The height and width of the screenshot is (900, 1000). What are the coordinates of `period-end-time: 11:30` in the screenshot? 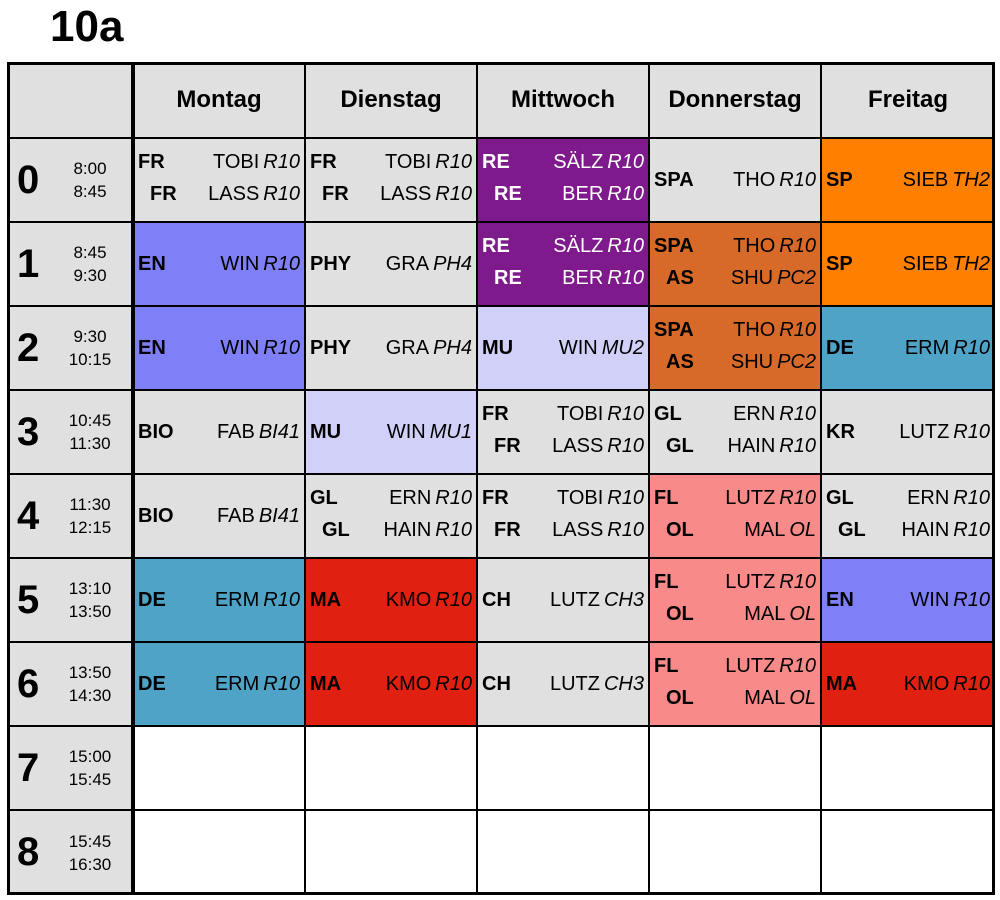 It's located at (90, 443).